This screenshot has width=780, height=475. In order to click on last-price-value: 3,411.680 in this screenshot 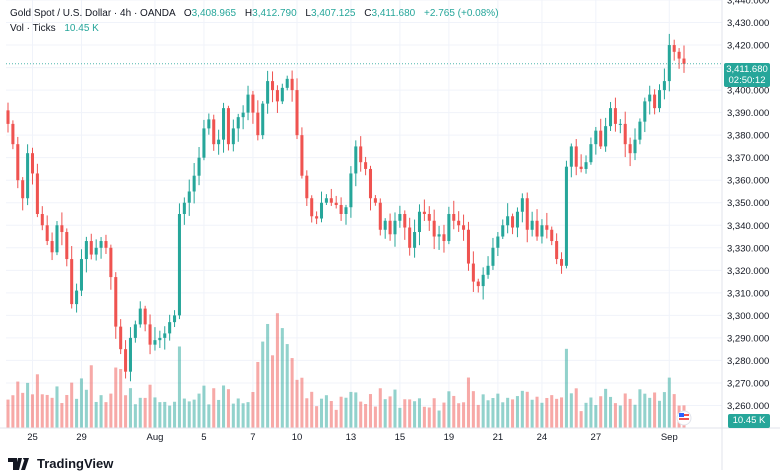, I will do `click(747, 69)`.